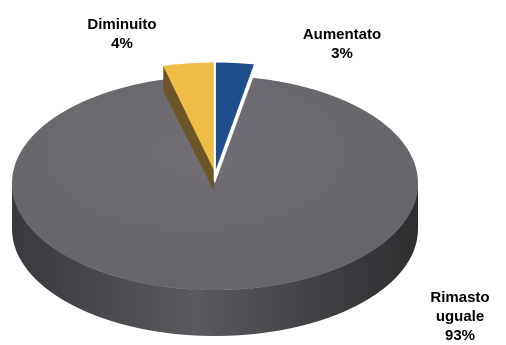 The width and height of the screenshot is (506, 345). What do you see at coordinates (122, 34) in the screenshot?
I see `slice-label-diminuito: Diminuito 4%` at bounding box center [122, 34].